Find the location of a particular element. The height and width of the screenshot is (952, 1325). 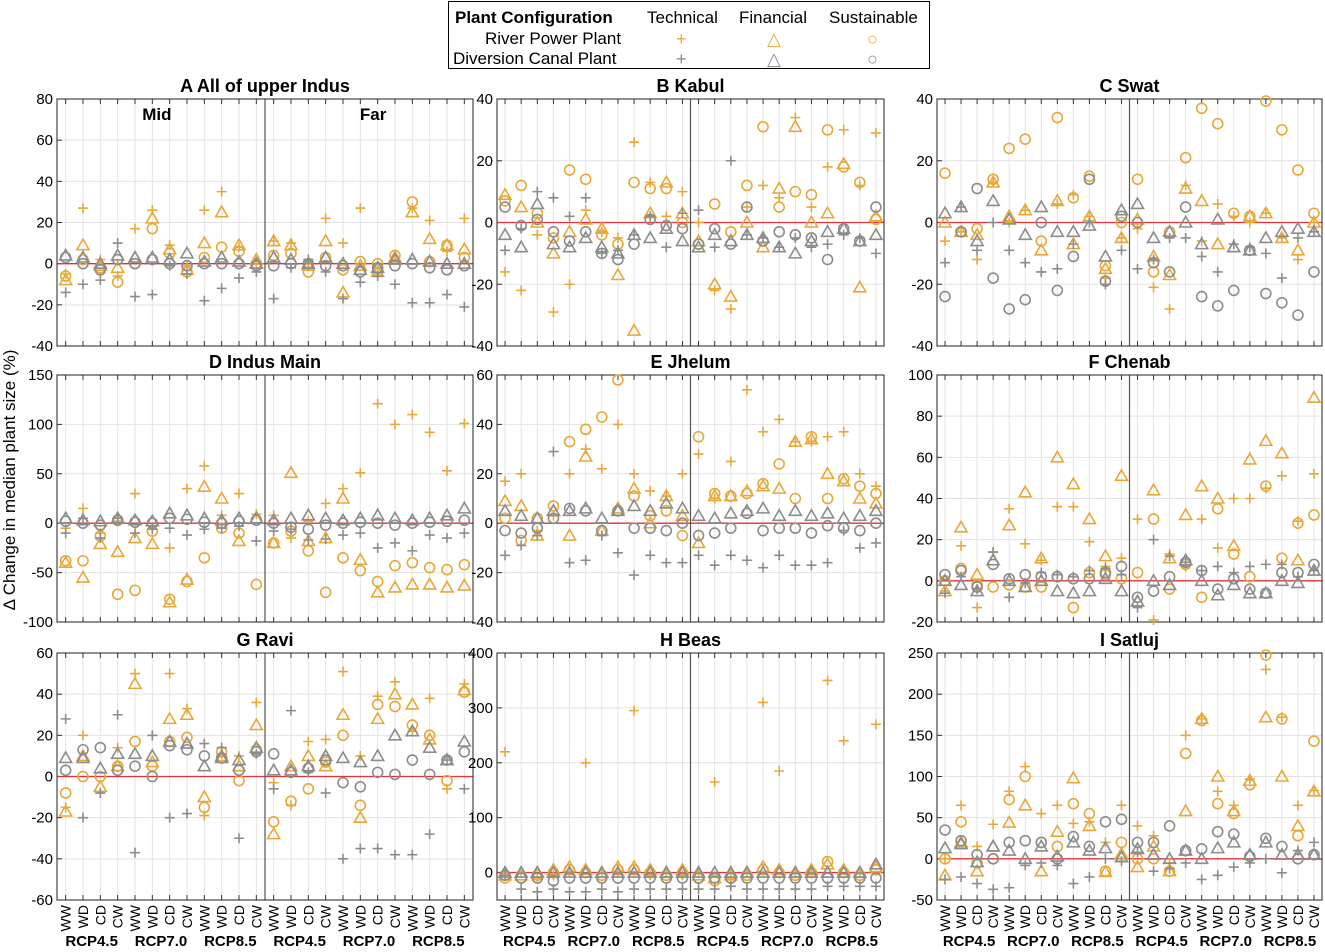

panel-c-swat: -40 -20 0 20 40 C Swat is located at coordinates (1117, 215).